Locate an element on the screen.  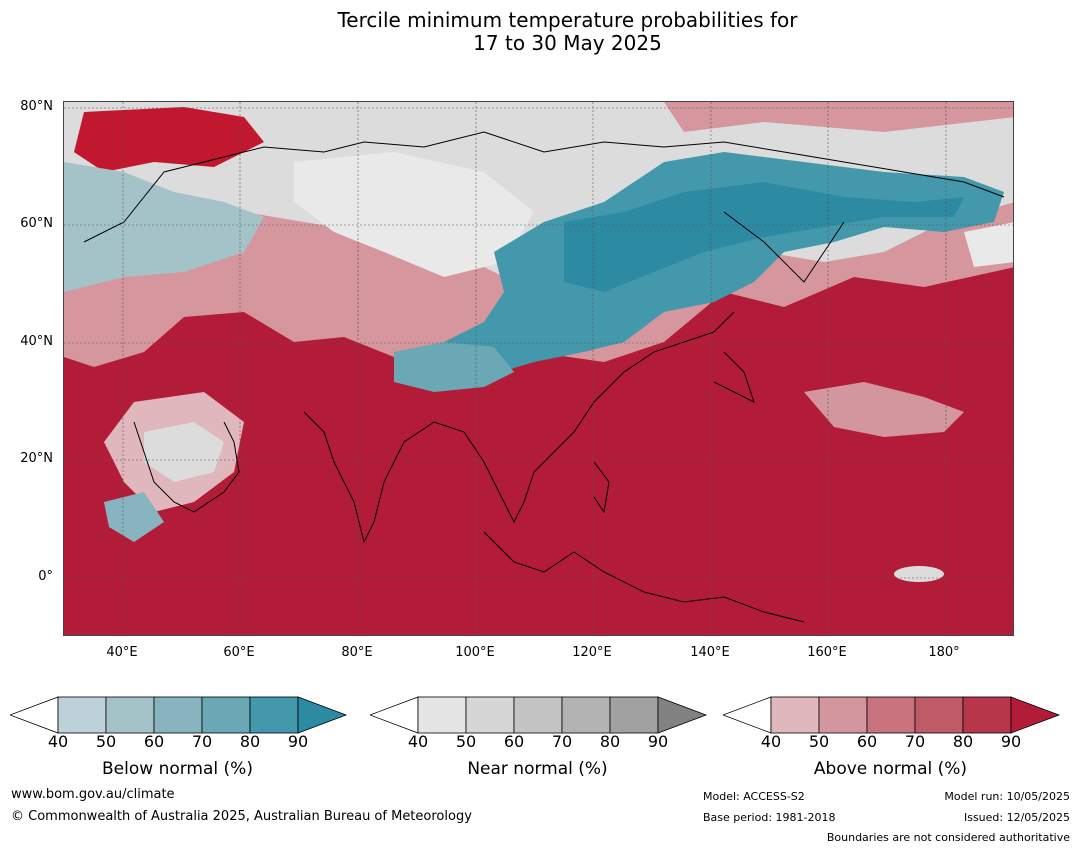
above-tick: 50 is located at coordinates (819, 741).